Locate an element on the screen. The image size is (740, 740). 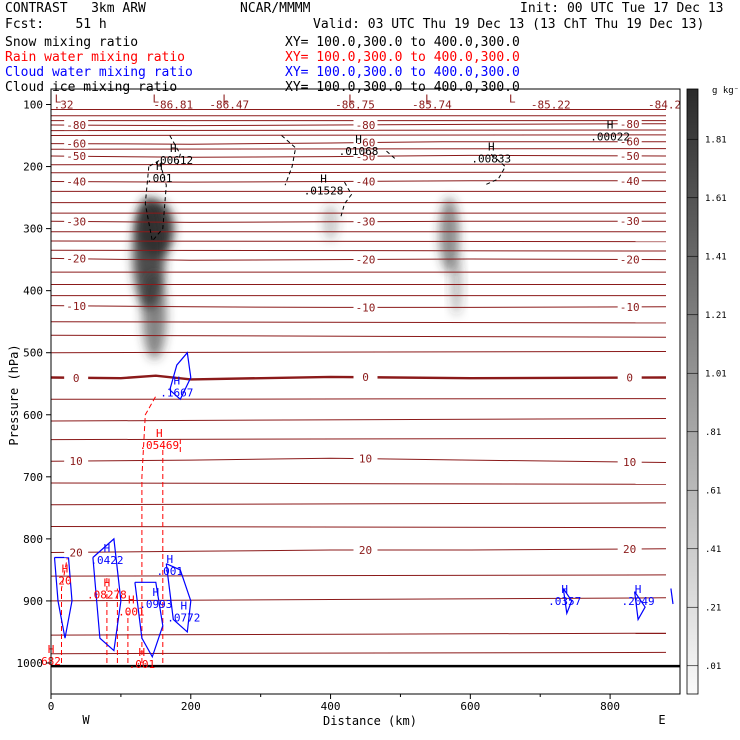
cloud-water-max-label: .0357 is located at coordinates (564, 601).